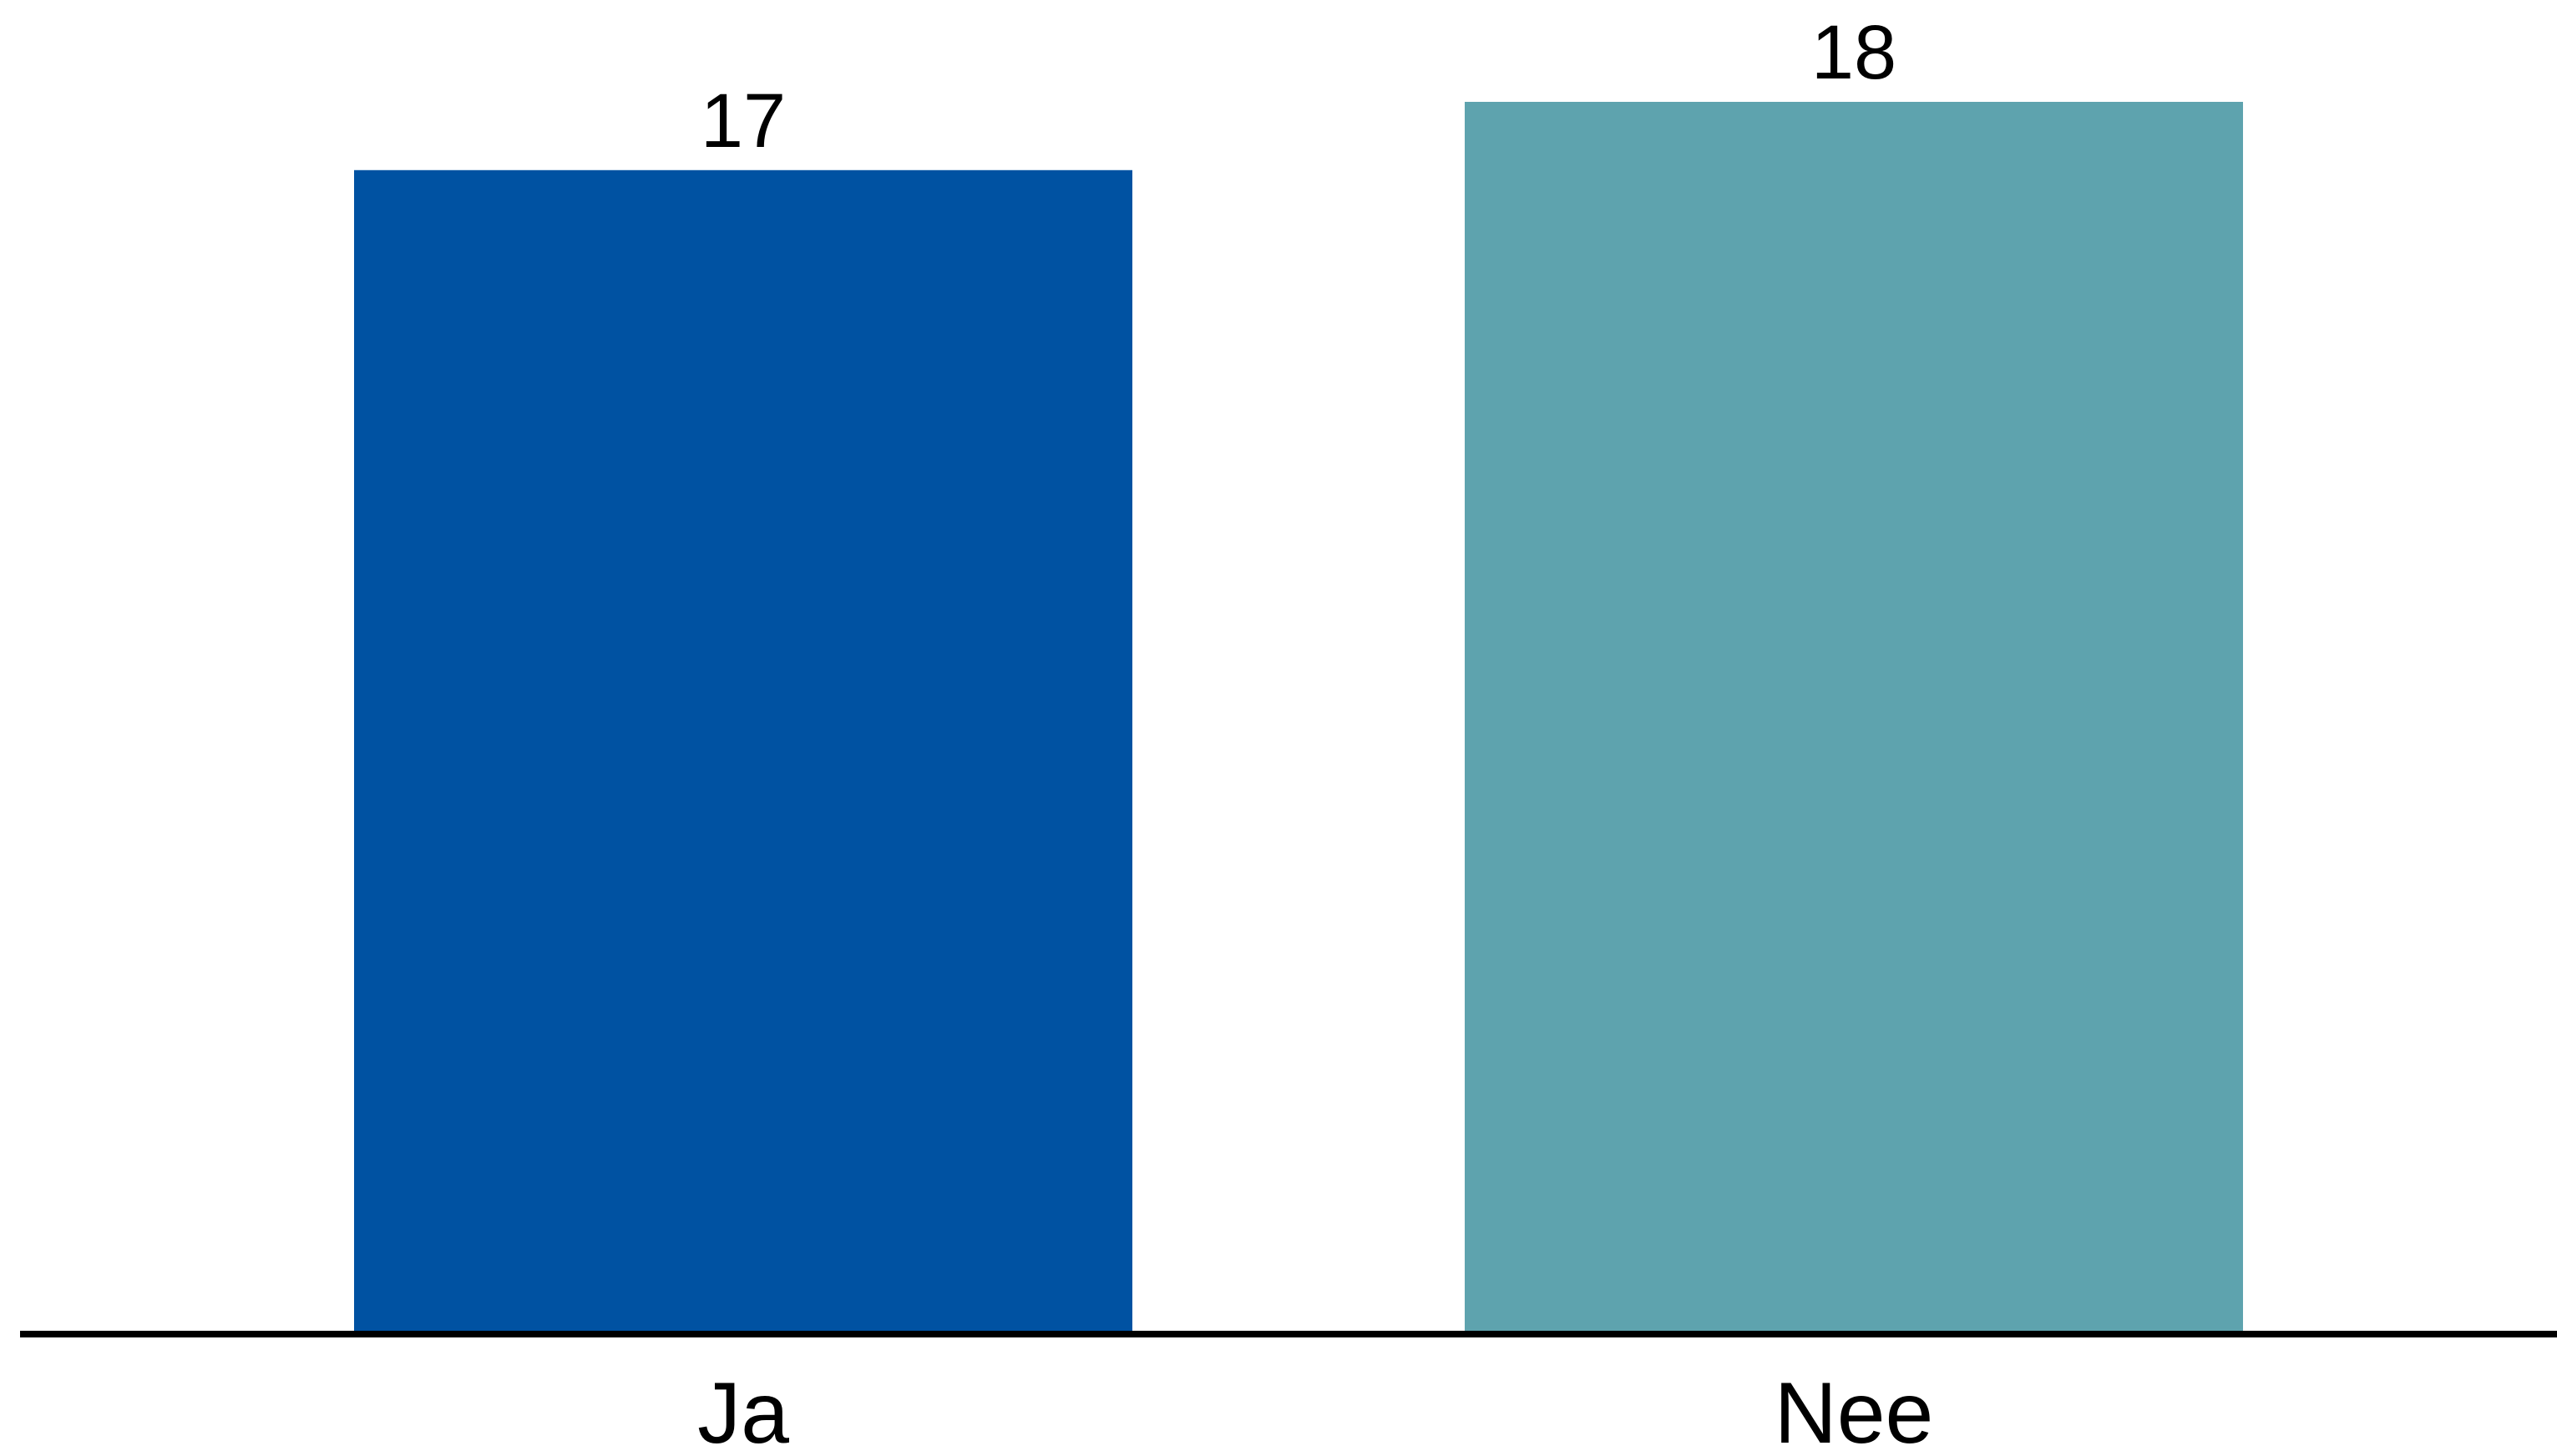 Image resolution: width=2557 pixels, height=1456 pixels. Describe the element at coordinates (1854, 52) in the screenshot. I see `data-label-nee: 18` at that location.